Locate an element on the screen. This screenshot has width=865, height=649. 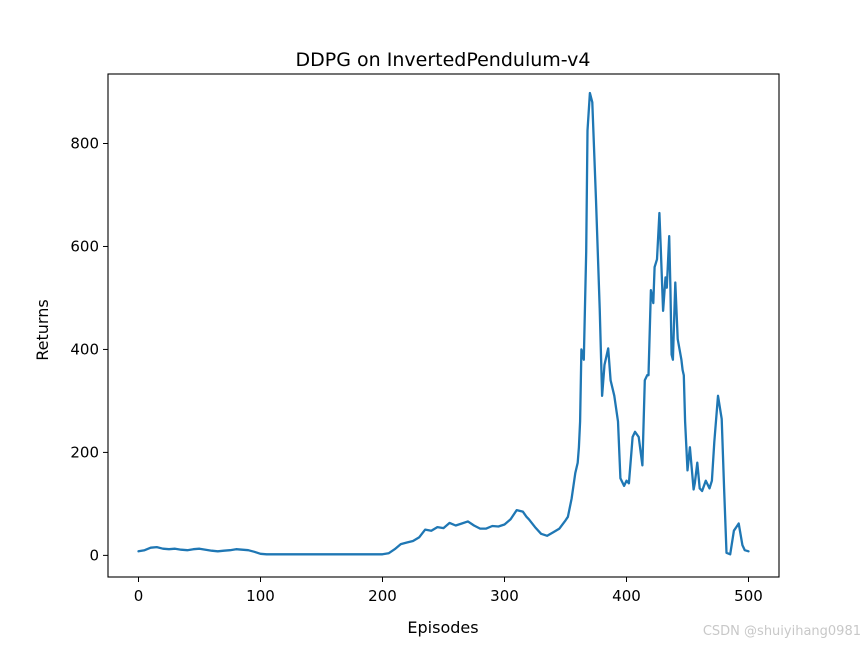
y-tick-label: 200 is located at coordinates (84, 452).